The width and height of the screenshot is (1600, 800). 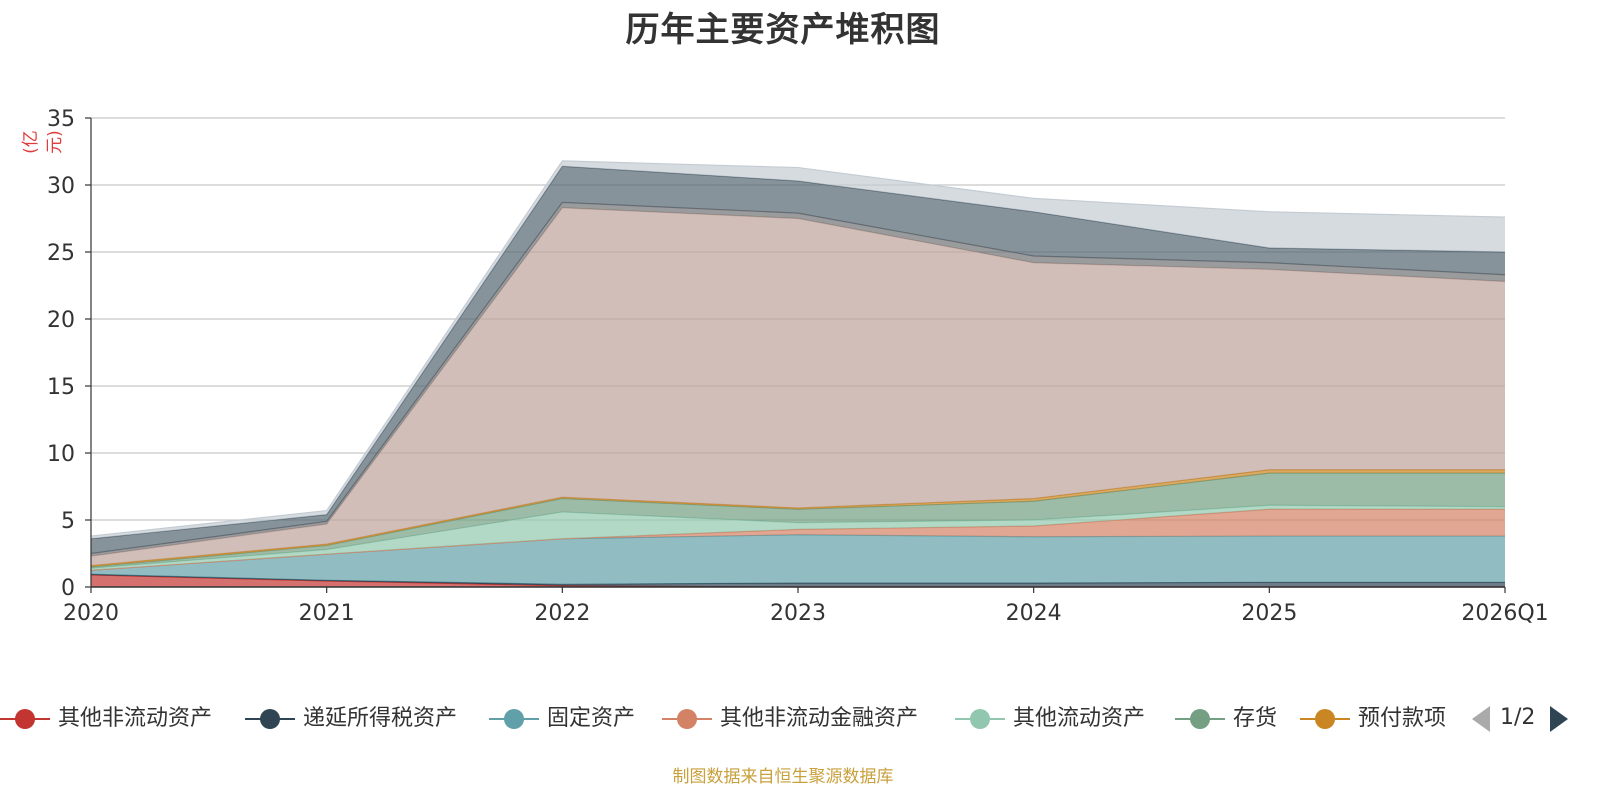 What do you see at coordinates (562, 613) in the screenshot?
I see `x-tick-label: 2022` at bounding box center [562, 613].